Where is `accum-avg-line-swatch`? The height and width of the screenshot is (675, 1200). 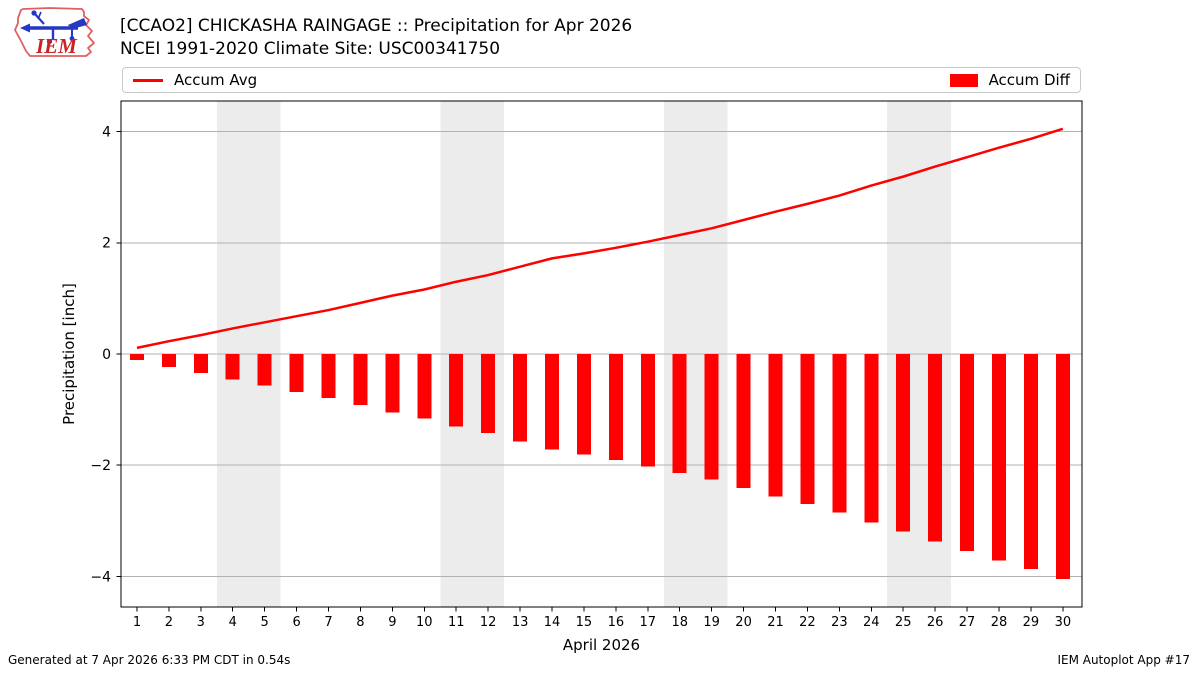 accum-avg-line-swatch is located at coordinates (148, 80).